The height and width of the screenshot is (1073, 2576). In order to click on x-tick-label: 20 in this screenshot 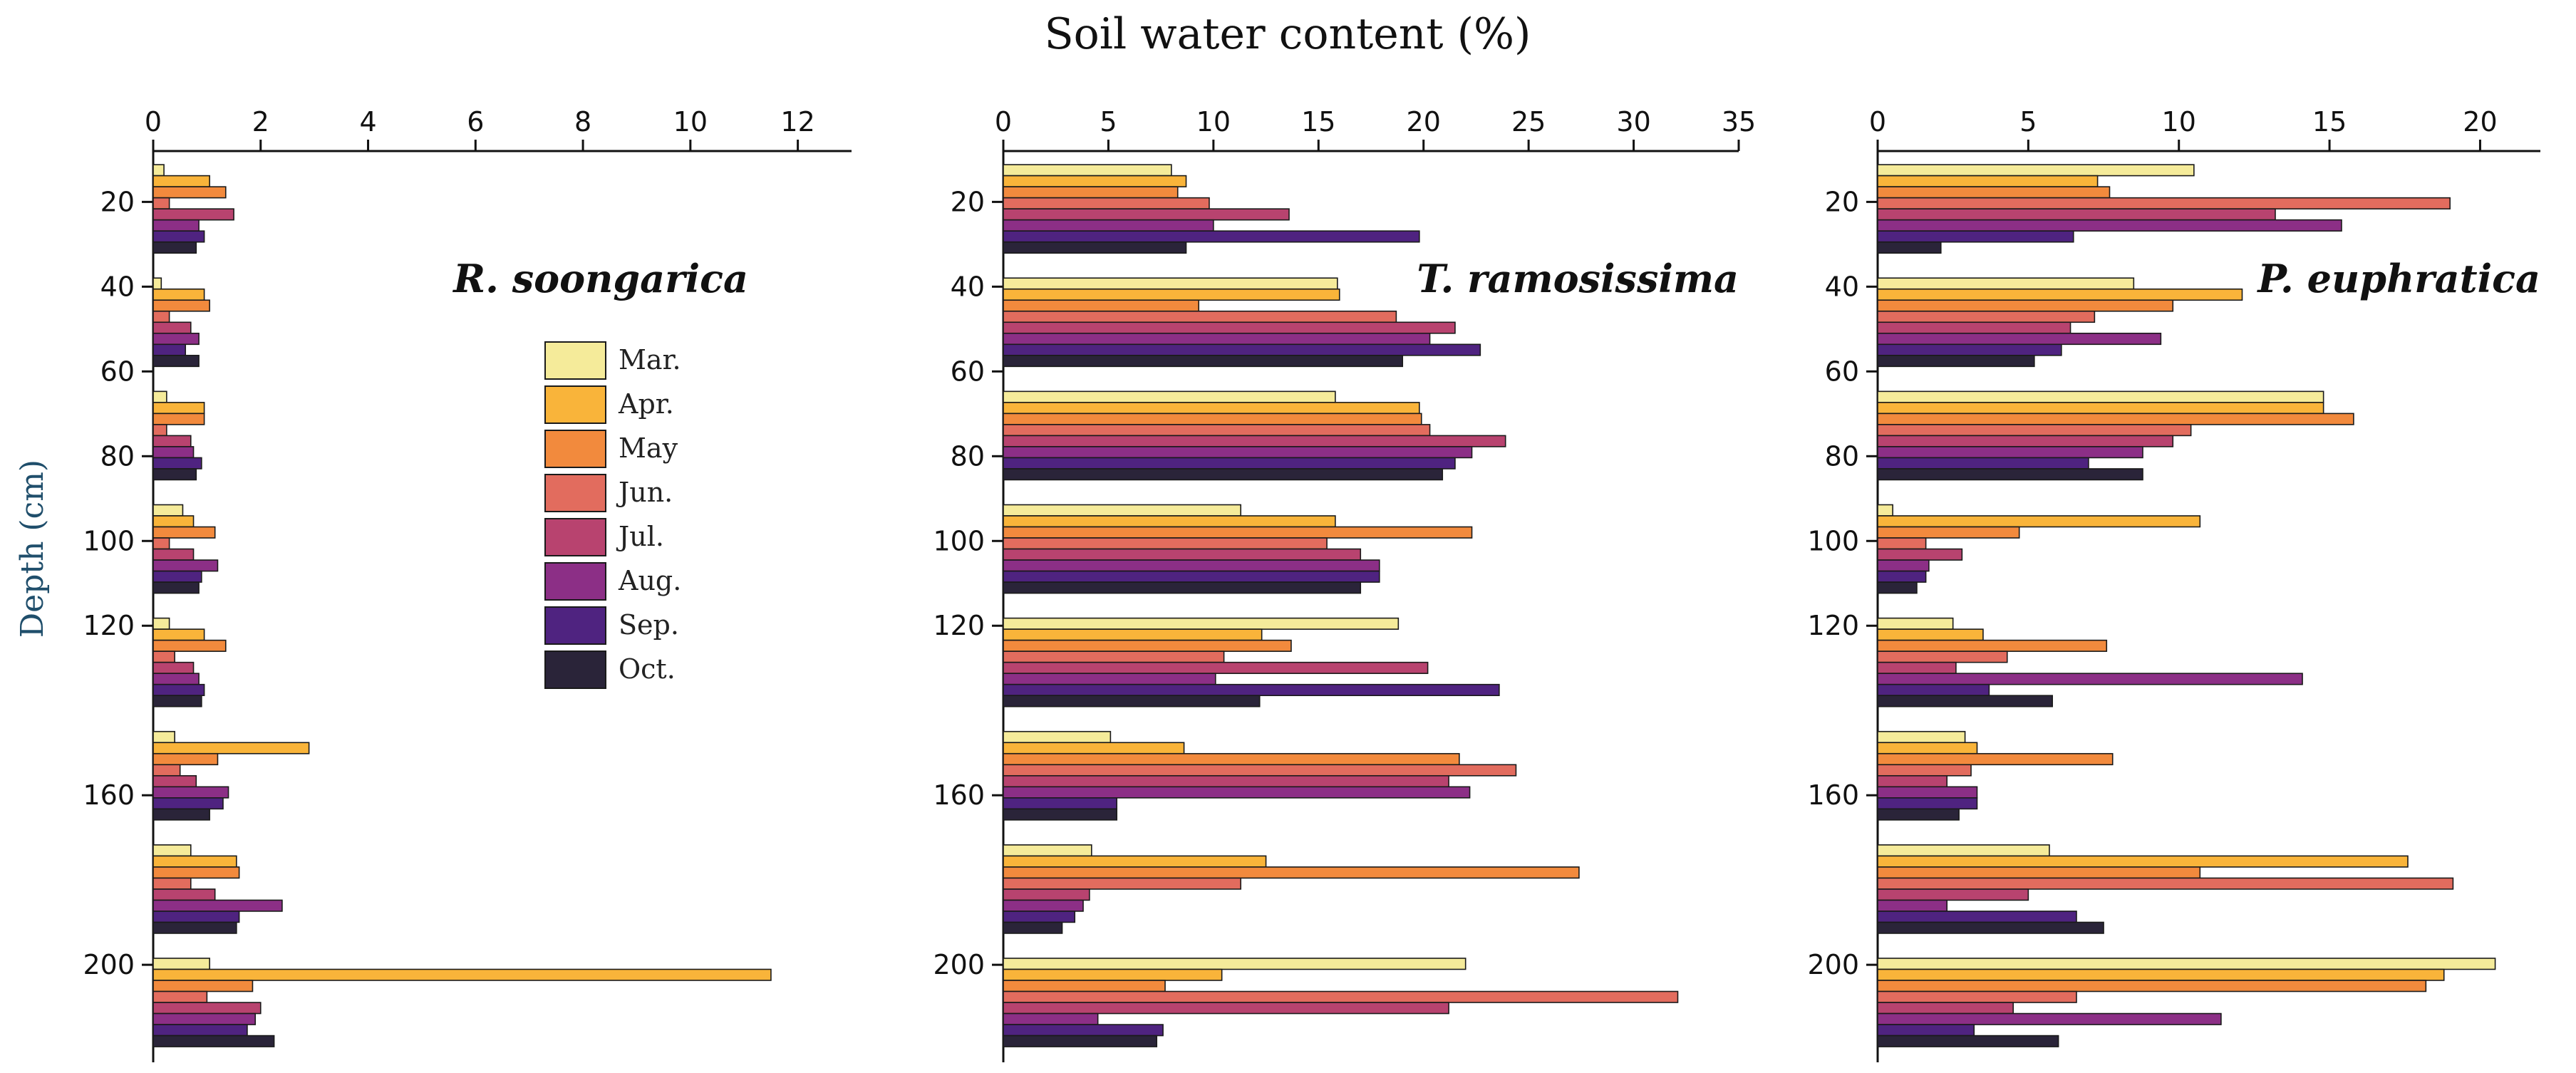, I will do `click(1424, 122)`.